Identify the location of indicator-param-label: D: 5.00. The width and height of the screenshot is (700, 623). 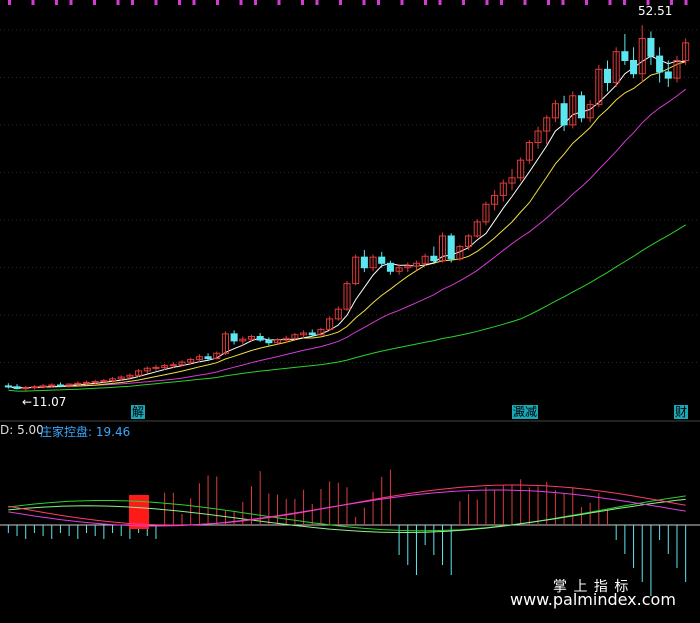
(22, 430).